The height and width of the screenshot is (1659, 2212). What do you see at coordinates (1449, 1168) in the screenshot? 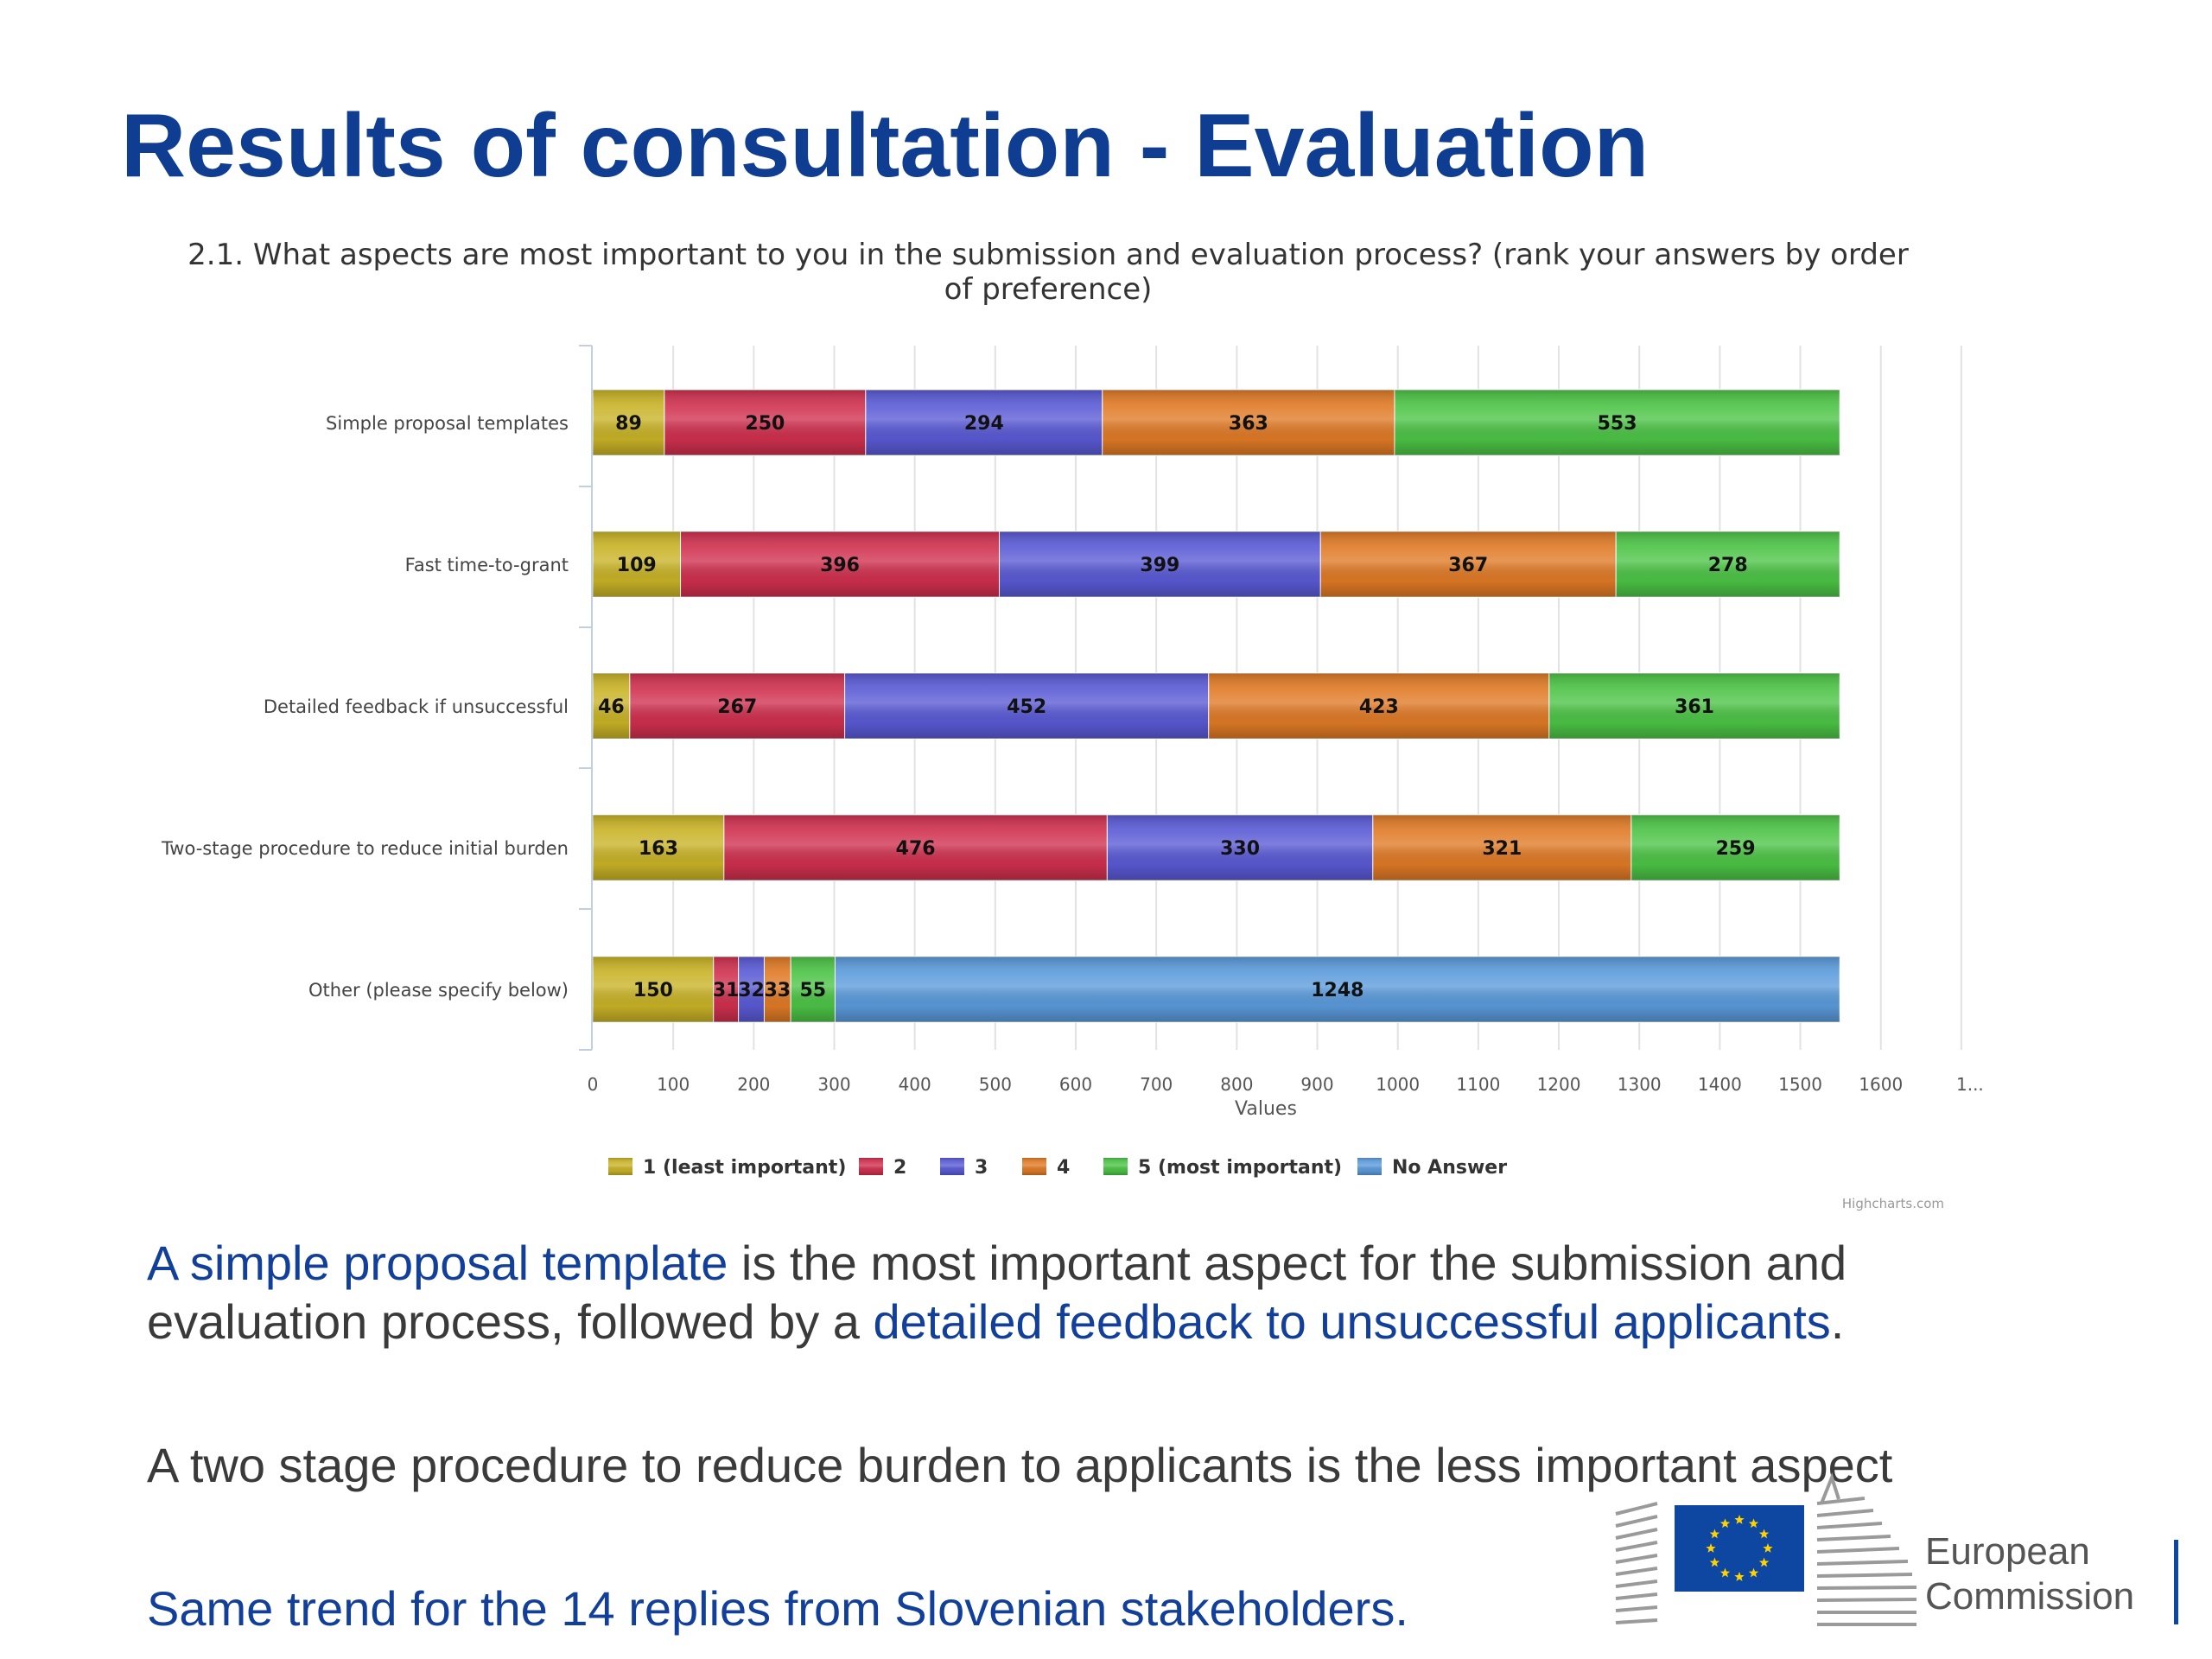
I see `legend-item-label: No Answer` at bounding box center [1449, 1168].